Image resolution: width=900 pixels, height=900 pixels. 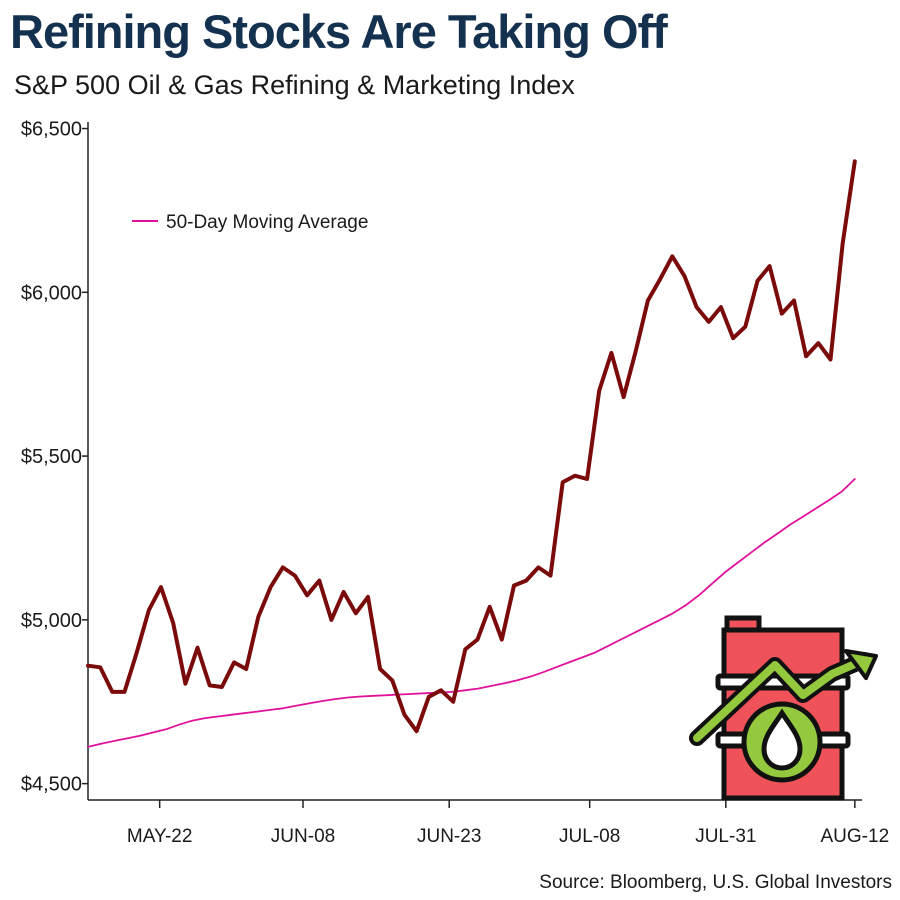 I want to click on x-tick-label: JUL-08, so click(x=589, y=836).